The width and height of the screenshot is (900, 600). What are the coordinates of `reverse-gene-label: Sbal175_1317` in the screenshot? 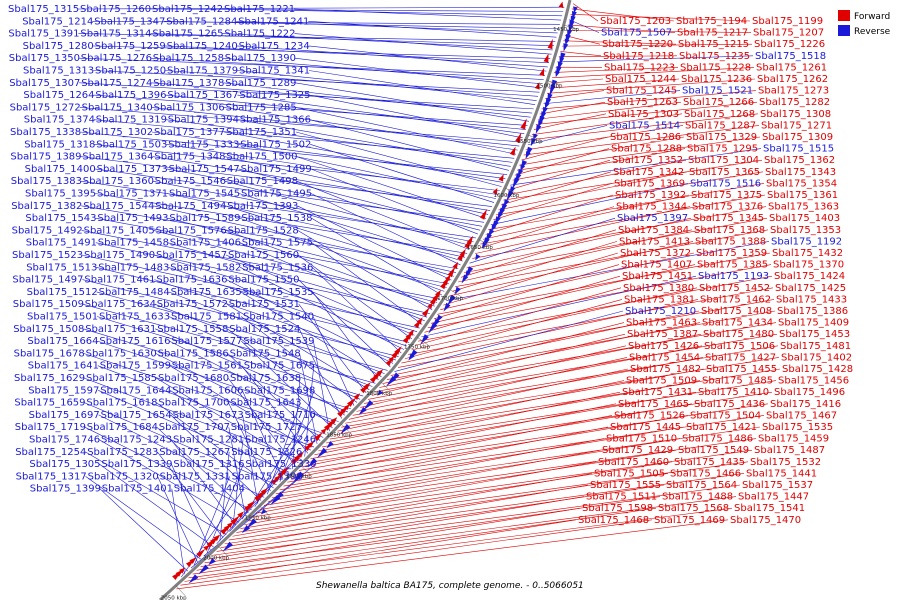 It's located at (51, 476).